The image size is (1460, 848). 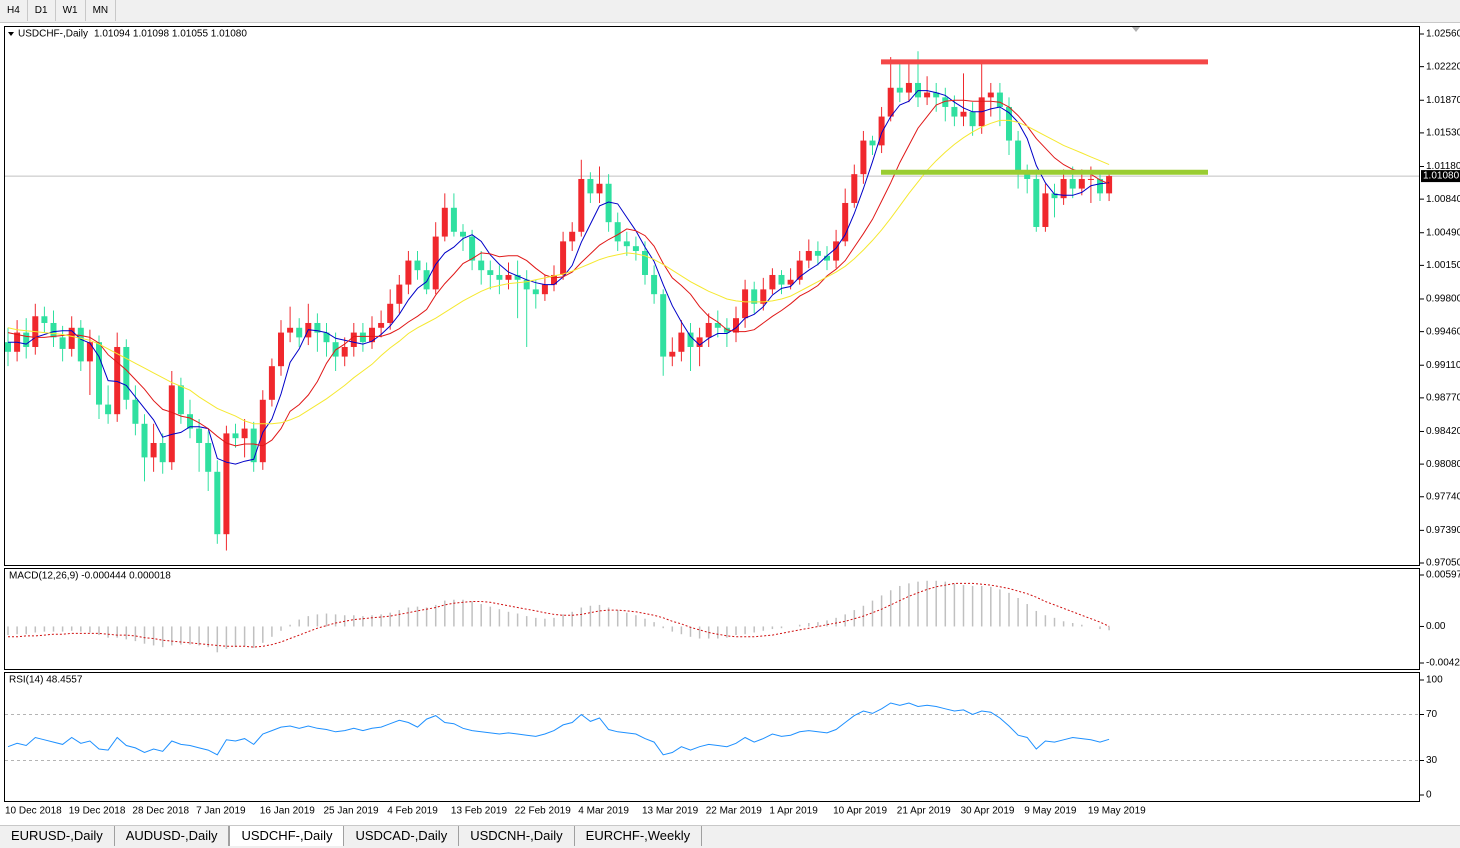 What do you see at coordinates (172, 836) in the screenshot?
I see `chart-tab: AUDUSD-,Daily` at bounding box center [172, 836].